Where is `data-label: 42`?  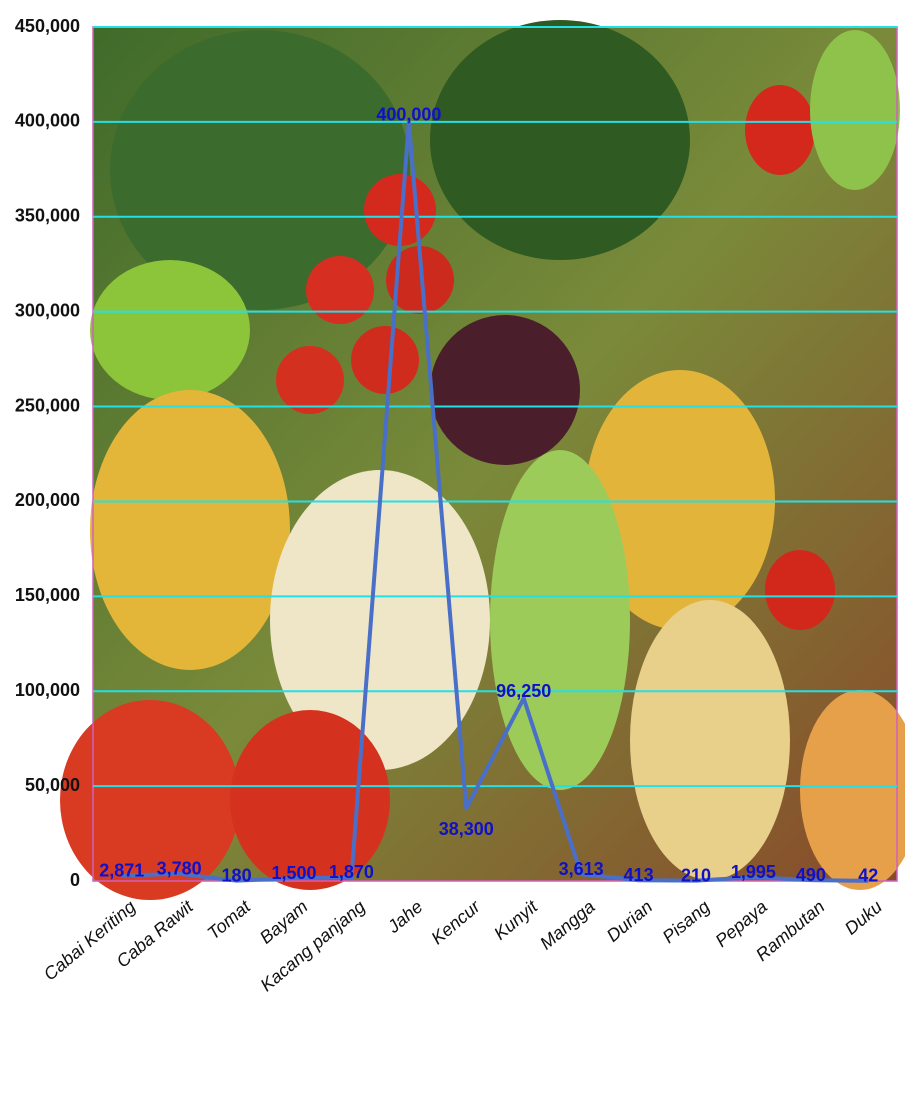 data-label: 42 is located at coordinates (868, 876).